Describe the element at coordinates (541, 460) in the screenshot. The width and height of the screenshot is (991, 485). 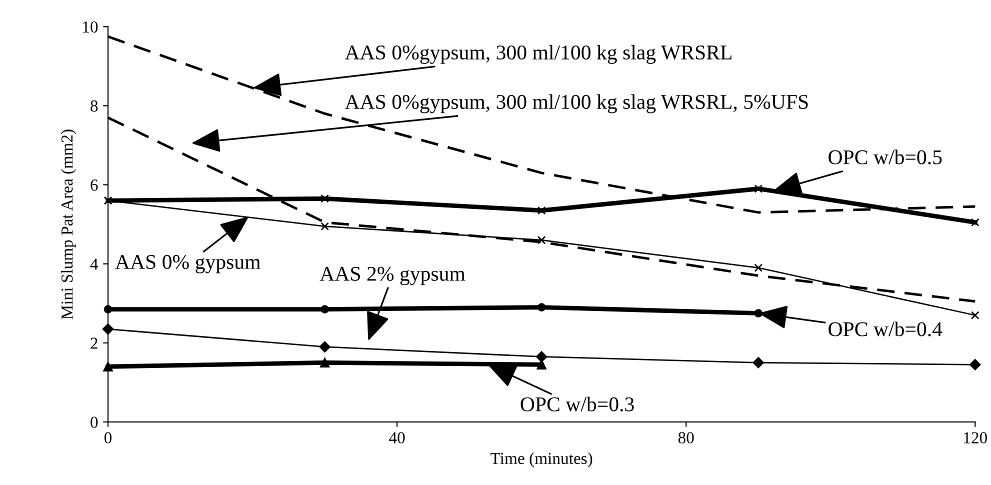
I see `x-axis-title: Time (minutes)` at that location.